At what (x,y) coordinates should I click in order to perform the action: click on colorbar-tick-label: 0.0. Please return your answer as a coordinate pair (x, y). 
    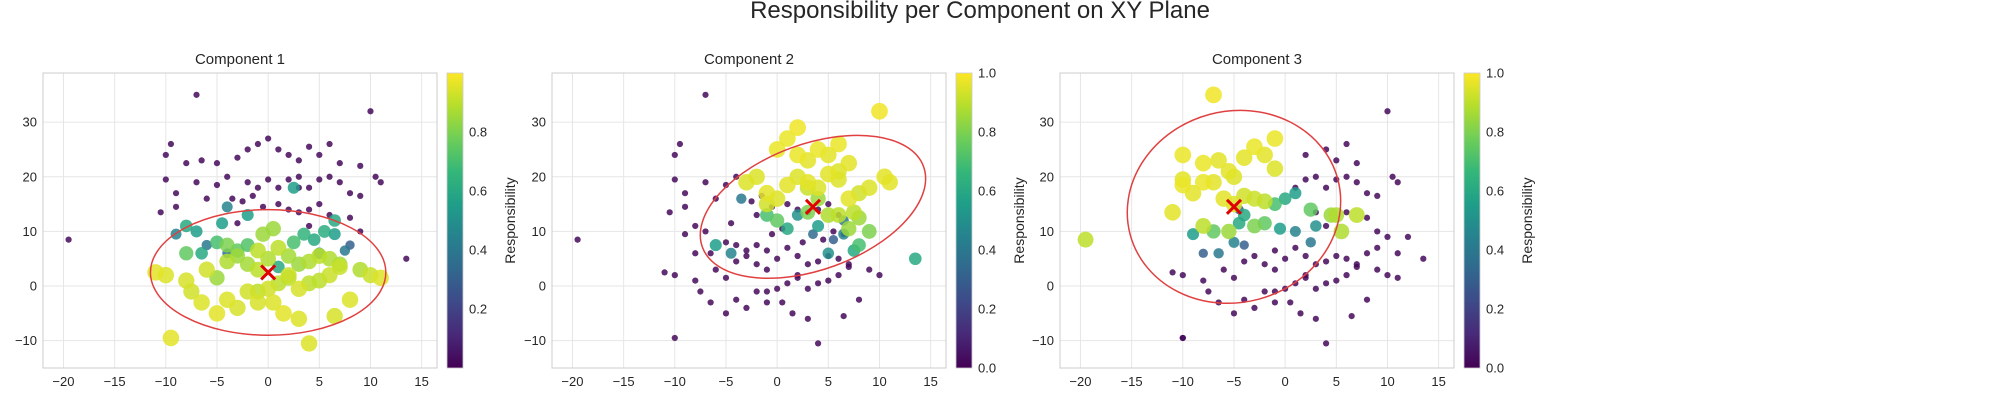
    Looking at the image, I should click on (1495, 368).